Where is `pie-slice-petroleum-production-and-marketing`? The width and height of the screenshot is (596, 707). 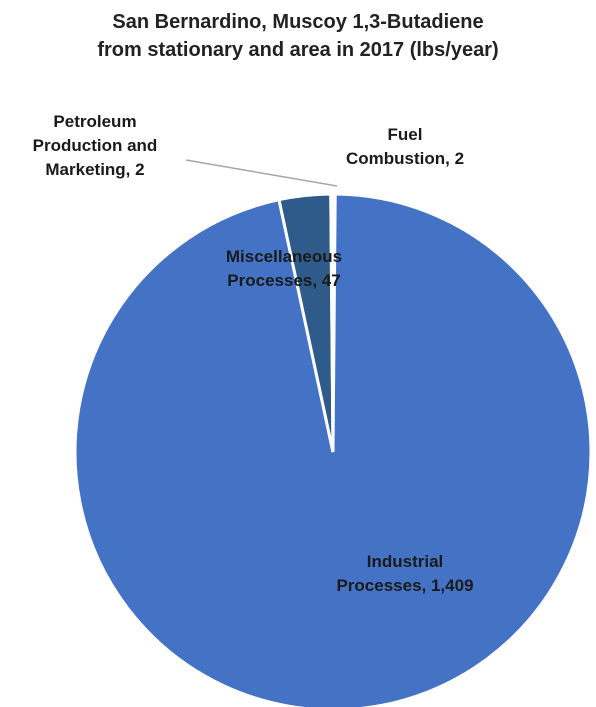
pie-slice-petroleum-production-and-marketing is located at coordinates (332, 322).